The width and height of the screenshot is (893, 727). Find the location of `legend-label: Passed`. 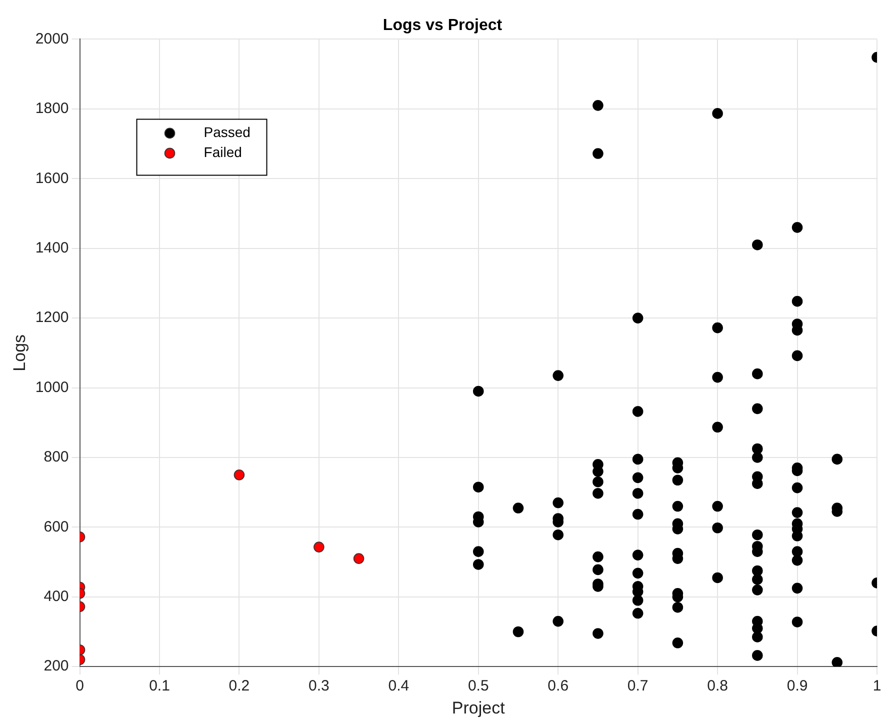

legend-label: Passed is located at coordinates (227, 132).